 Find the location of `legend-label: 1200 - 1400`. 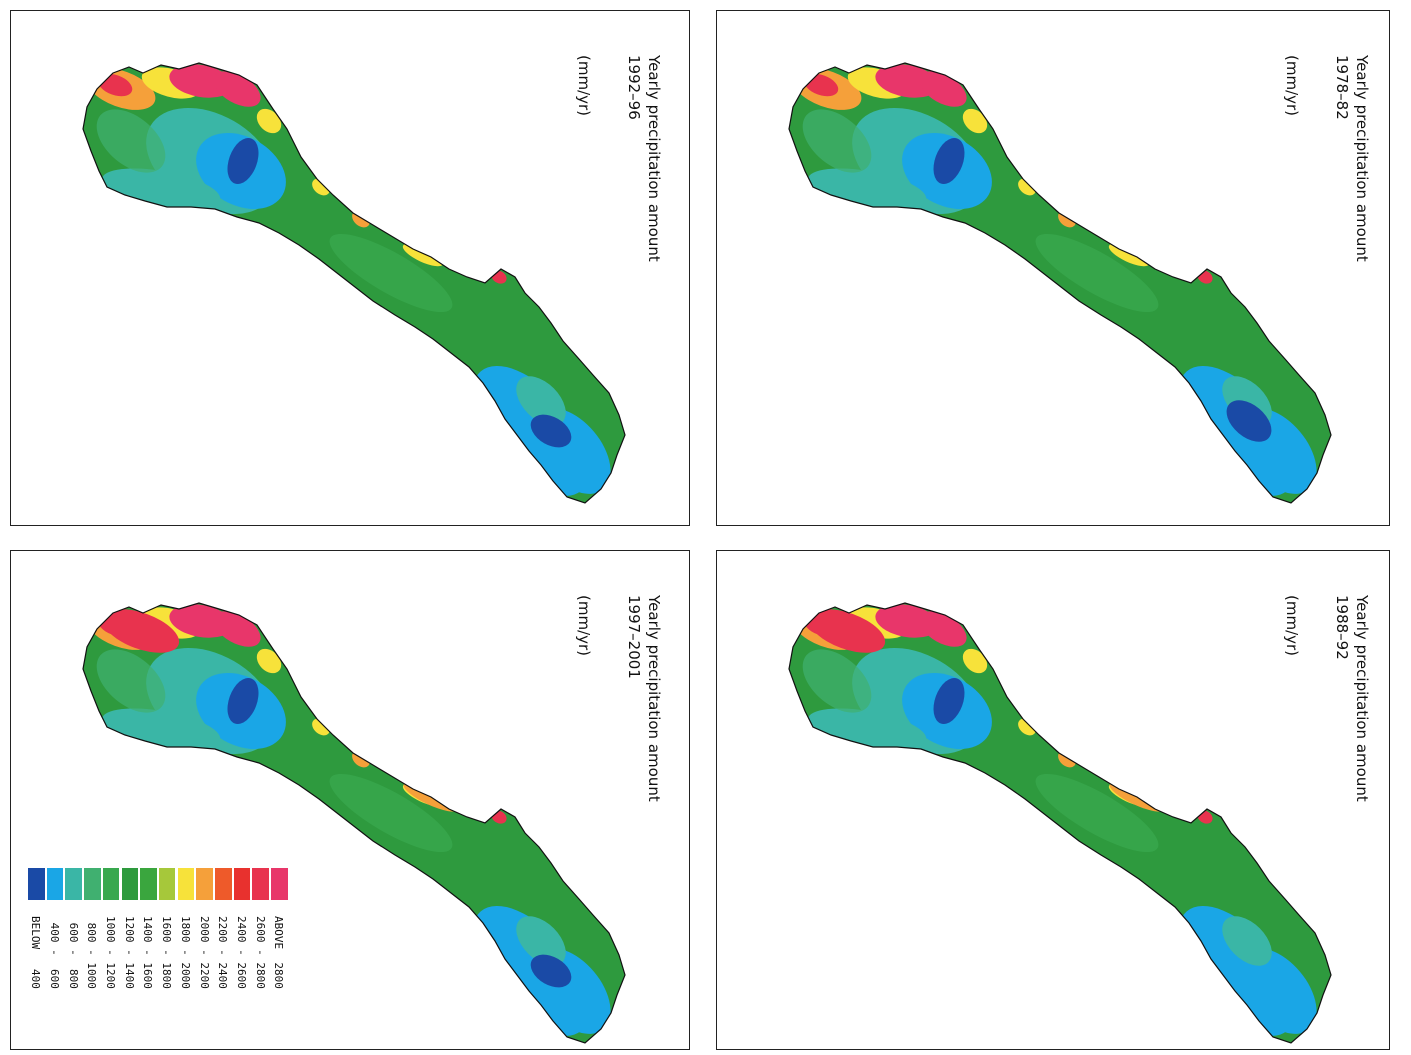

legend-label: 1200 - 1400 is located at coordinates (129, 952).